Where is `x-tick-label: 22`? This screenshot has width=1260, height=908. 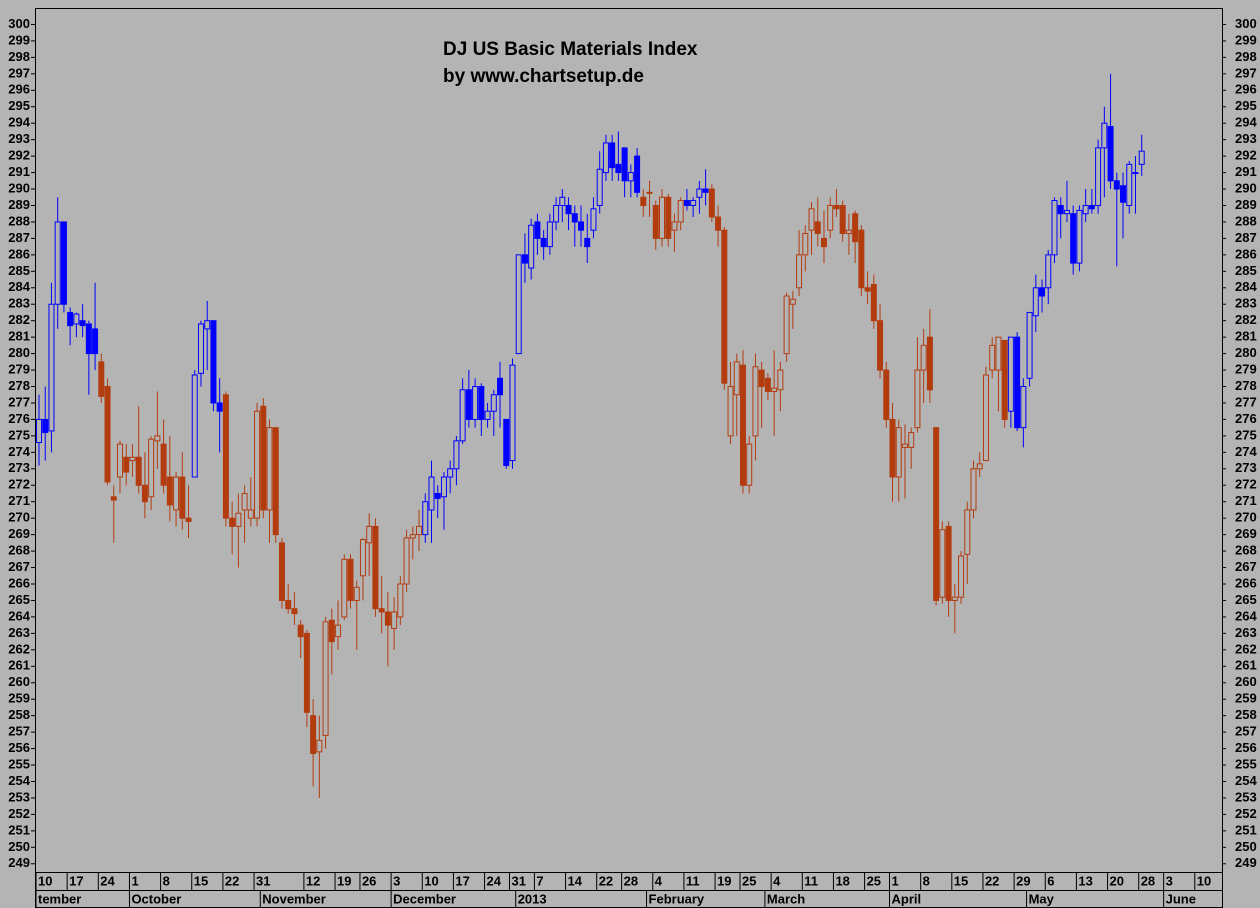 x-tick-label: 22 is located at coordinates (992, 880).